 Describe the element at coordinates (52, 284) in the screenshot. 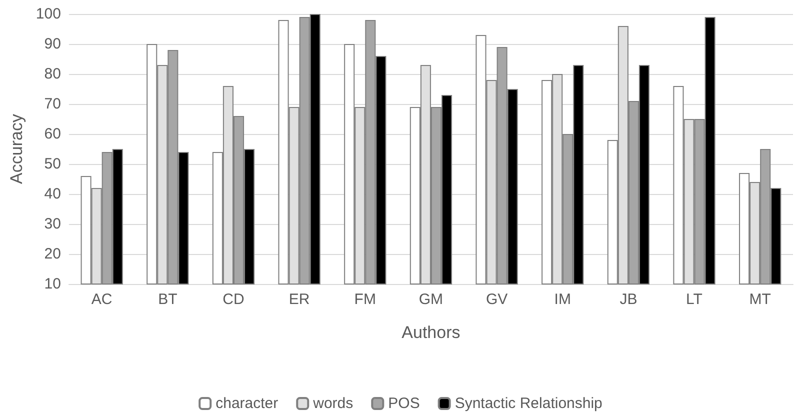

I see `y-tick-label: 10` at that location.